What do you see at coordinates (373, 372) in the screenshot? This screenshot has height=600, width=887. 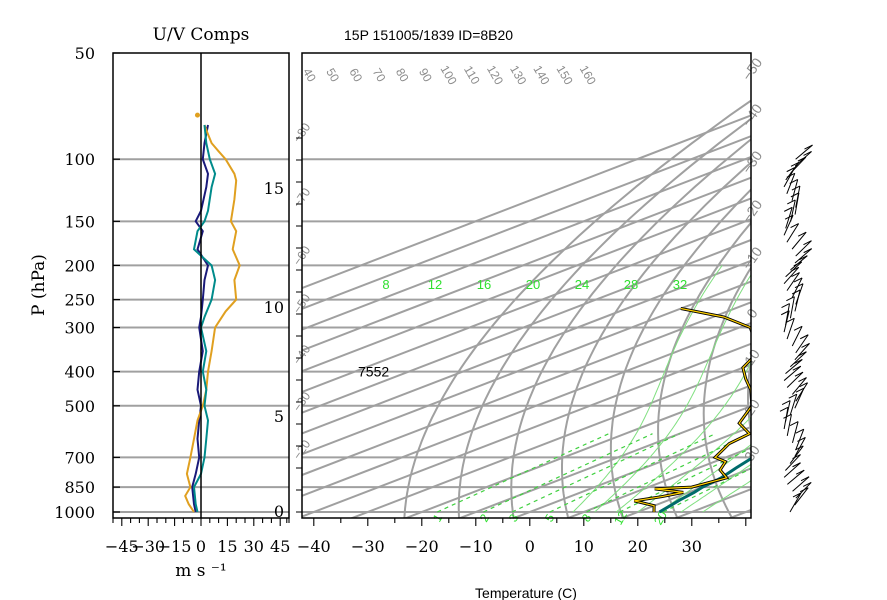 I see `level-annotation: 7552` at bounding box center [373, 372].